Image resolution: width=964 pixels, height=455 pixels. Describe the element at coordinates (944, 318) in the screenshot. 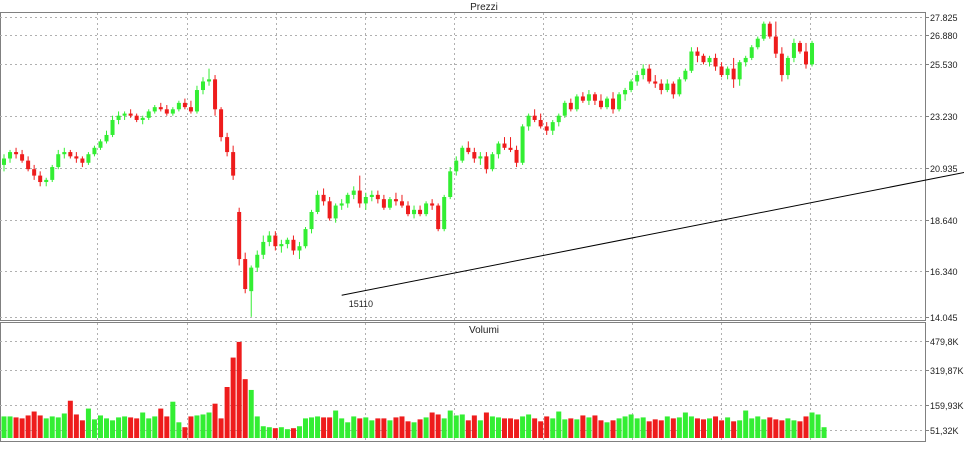

I see `price-tick-label: 14.045` at that location.